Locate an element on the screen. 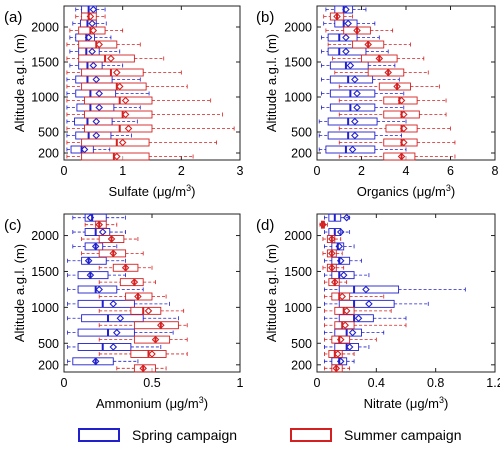 The image size is (500, 449). x-tick-label: 0.8 is located at coordinates (435, 383).